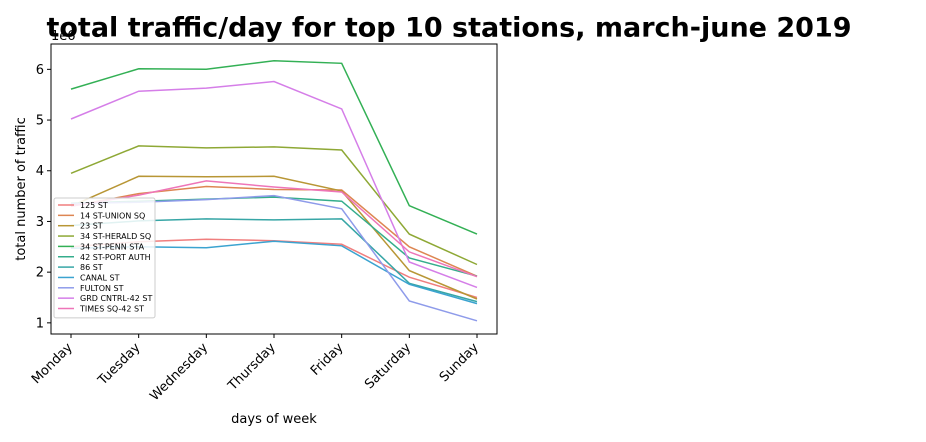 The image size is (926, 442). I want to click on x-tick-label: Sunday, so click(459, 362).